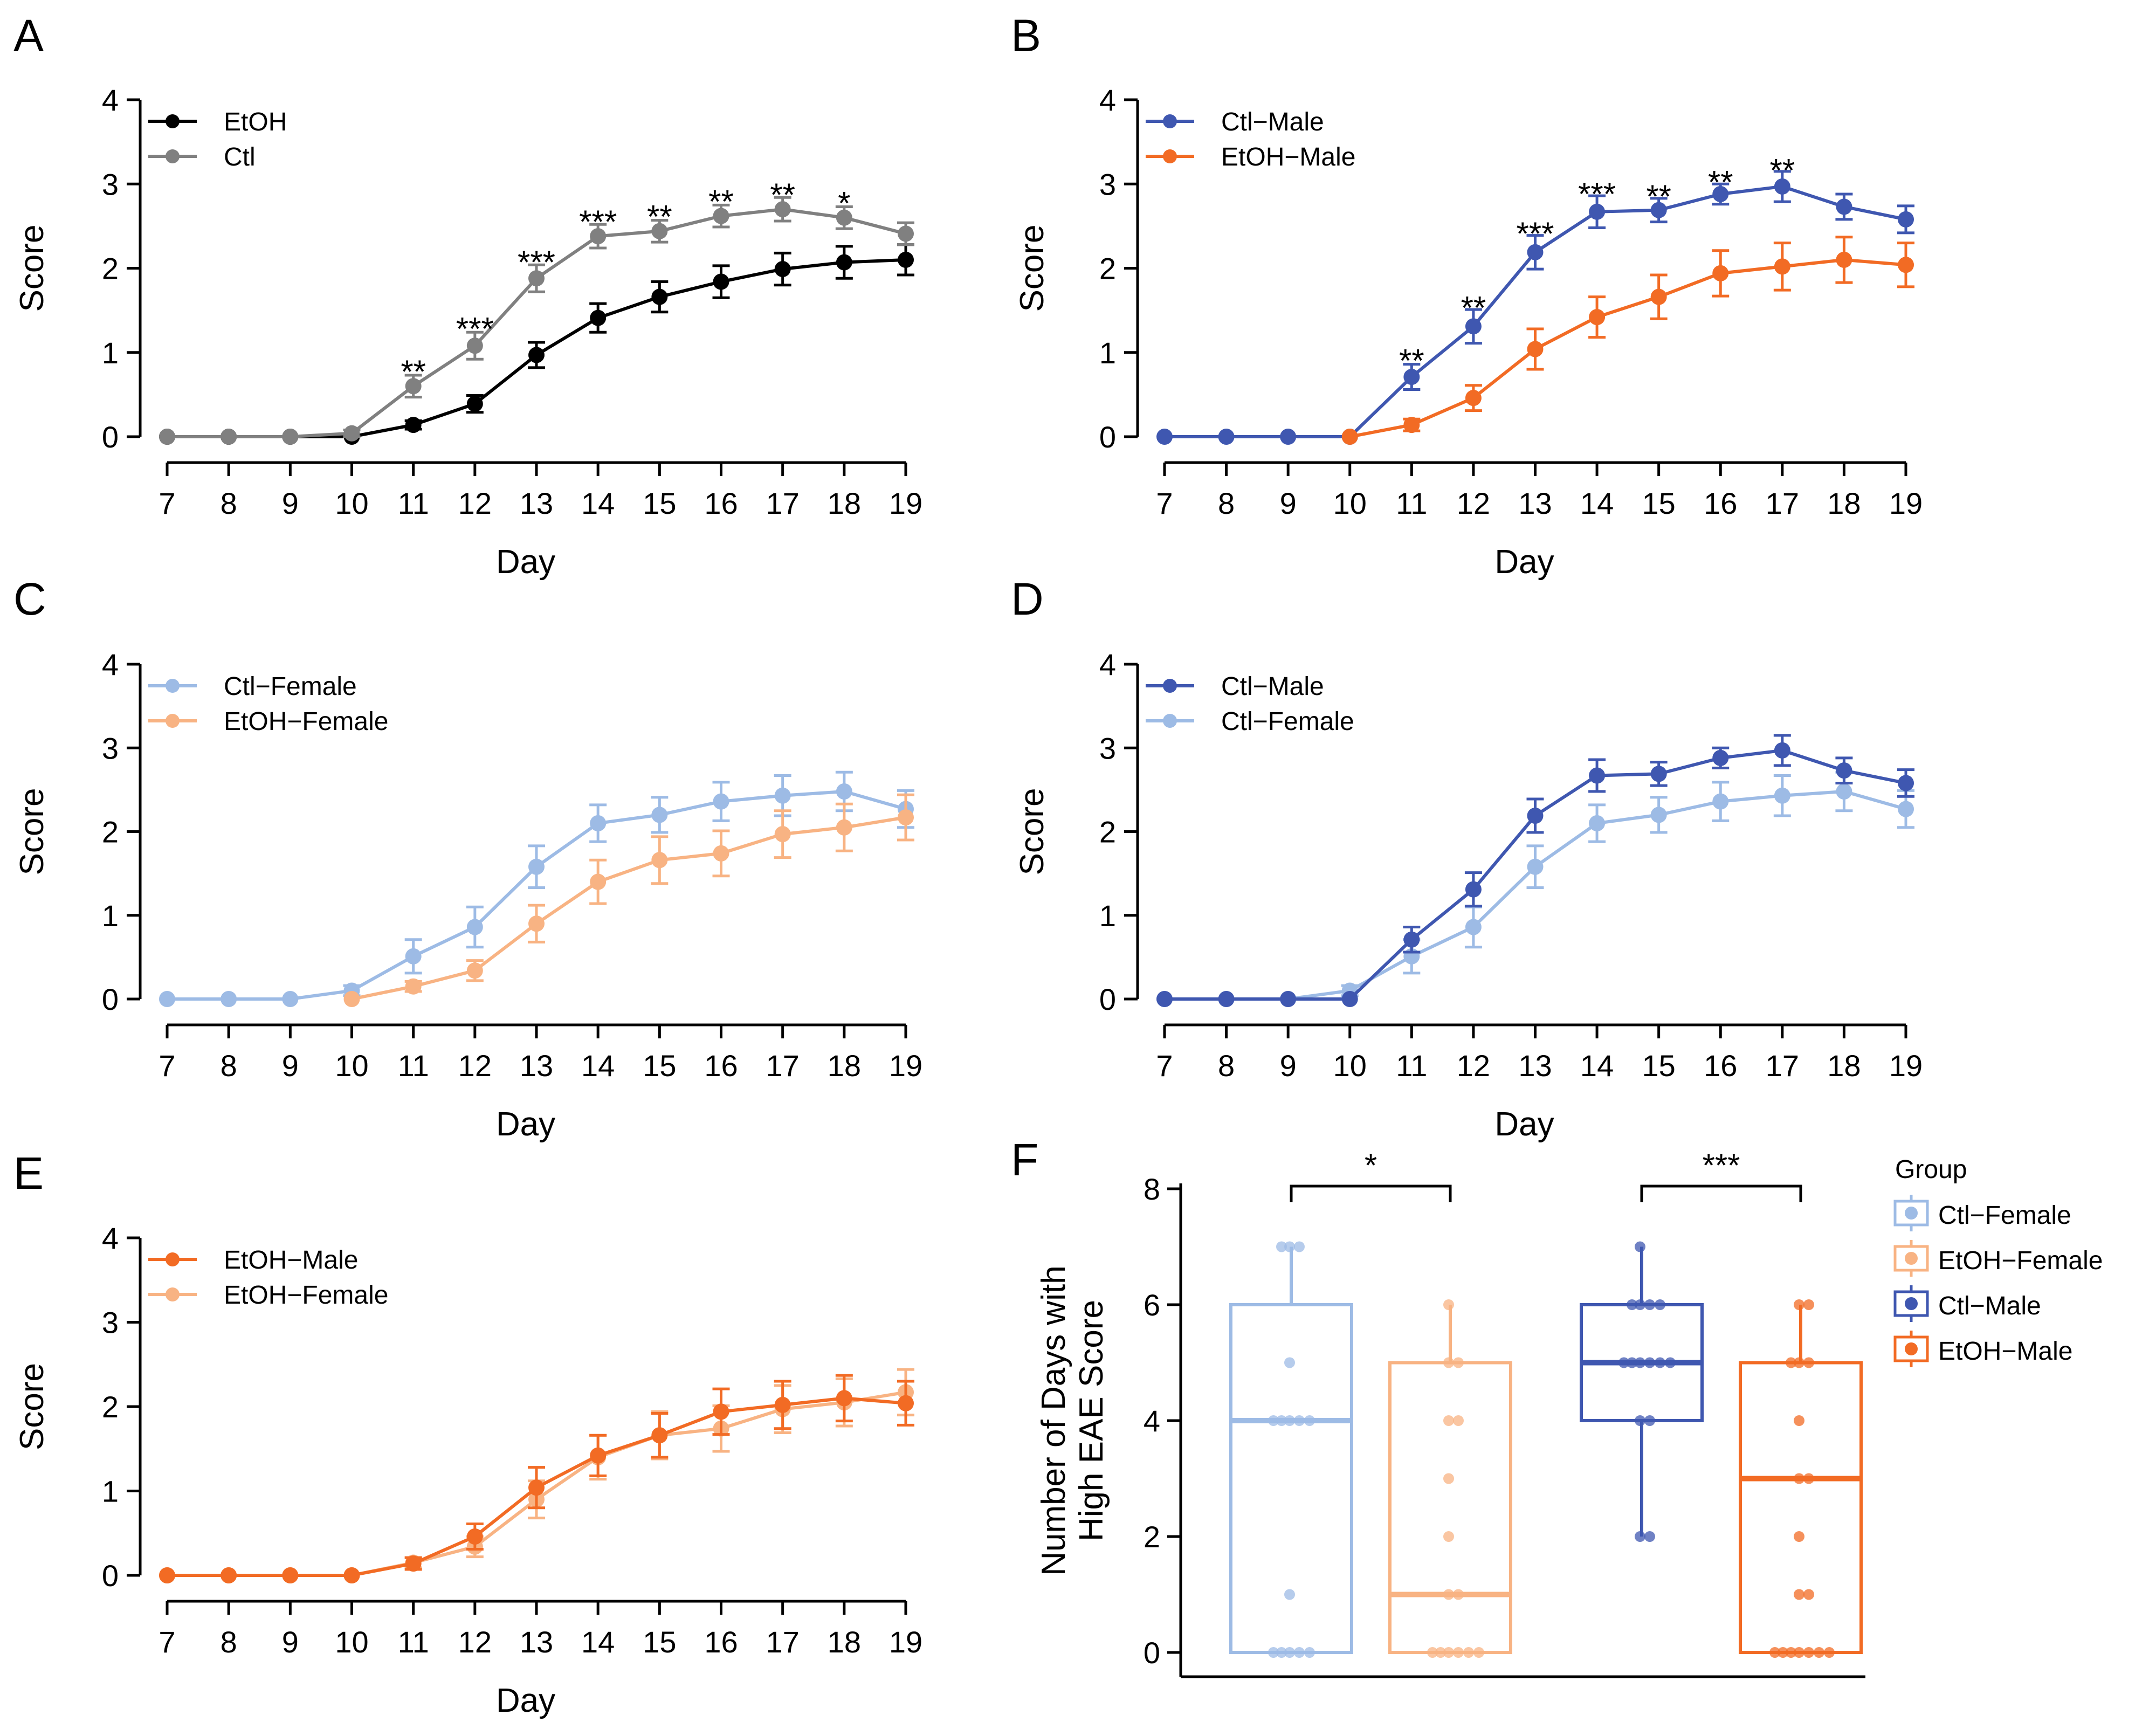 The height and width of the screenshot is (1722, 2156). What do you see at coordinates (268, 1295) in the screenshot?
I see `legend-entry: EtOH−Female` at bounding box center [268, 1295].